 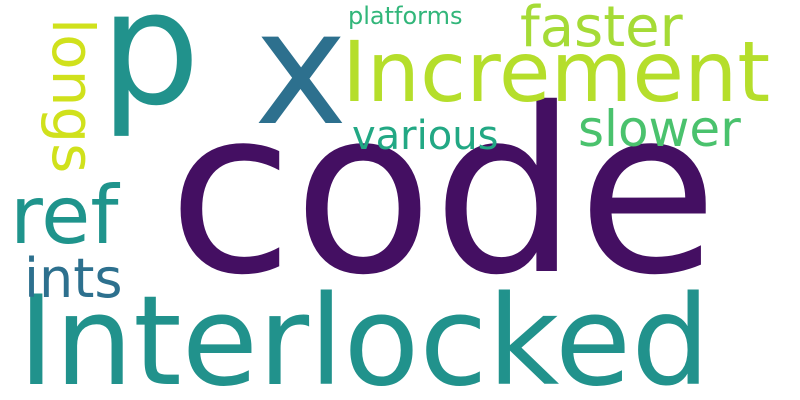 What do you see at coordinates (73, 96) in the screenshot?
I see `word-longs: longs` at bounding box center [73, 96].